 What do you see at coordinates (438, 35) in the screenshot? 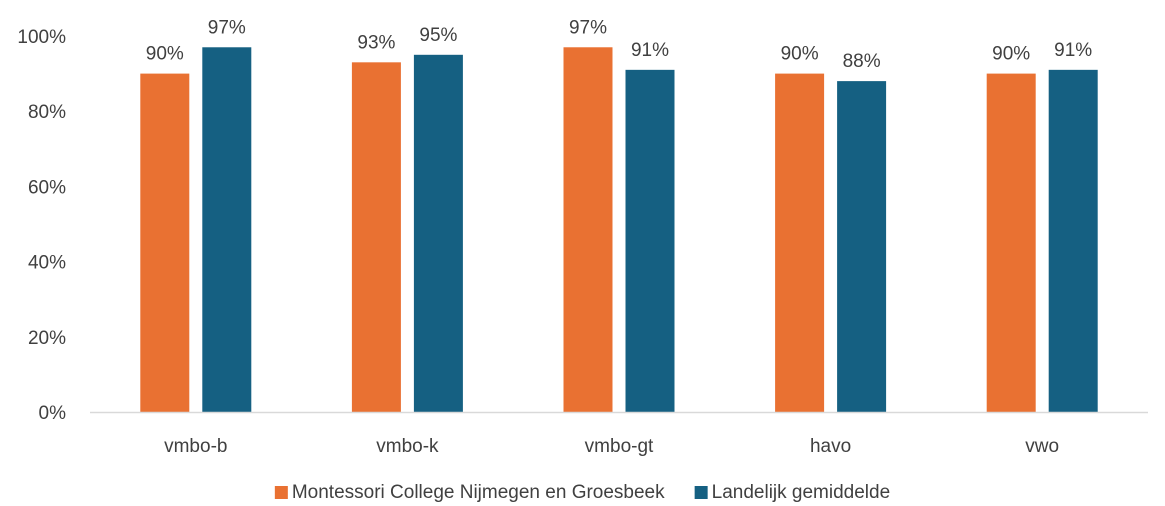
I see `data-label: 95%` at bounding box center [438, 35].